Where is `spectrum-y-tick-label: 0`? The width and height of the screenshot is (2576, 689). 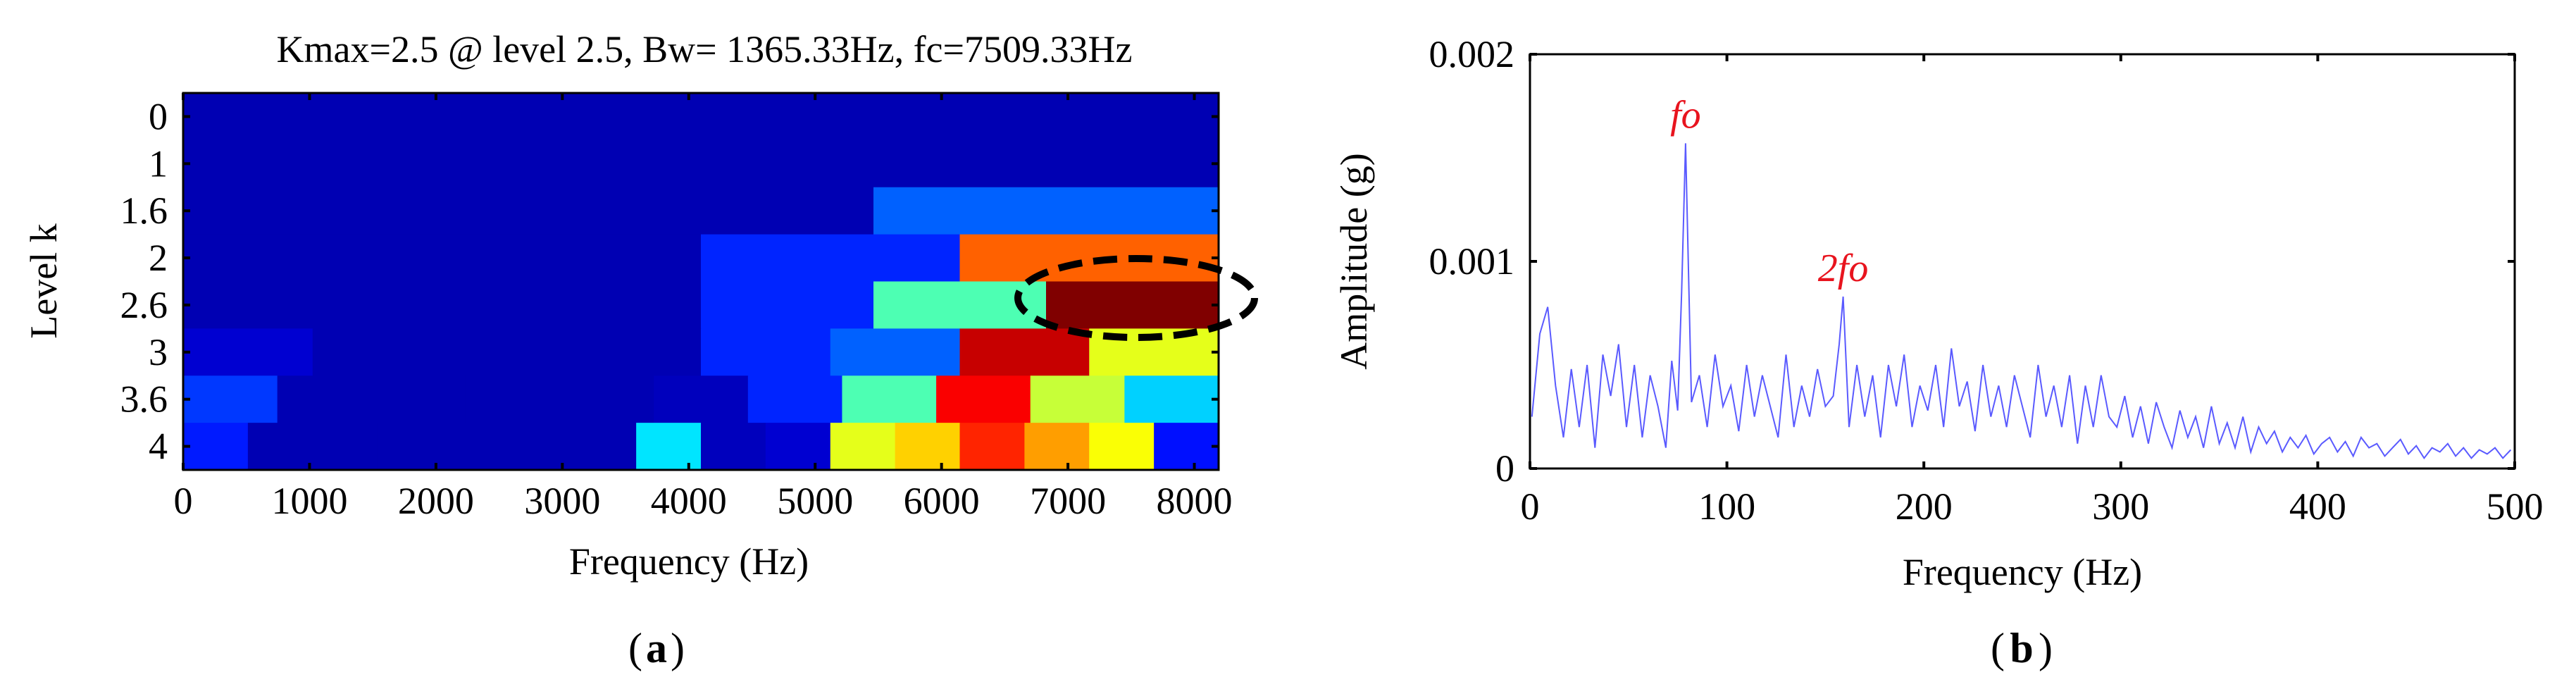
spectrum-y-tick-label: 0 is located at coordinates (1504, 469).